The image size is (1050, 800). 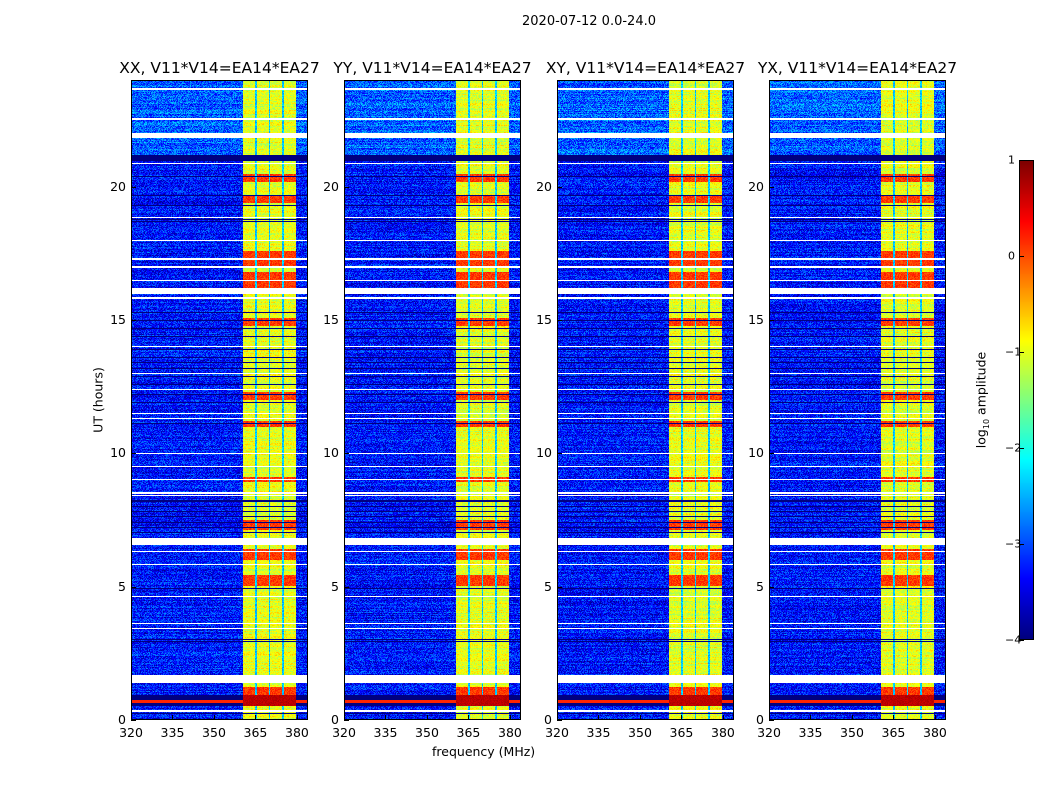 I want to click on colorbar-label-prefix: log, so click(x=981, y=439).